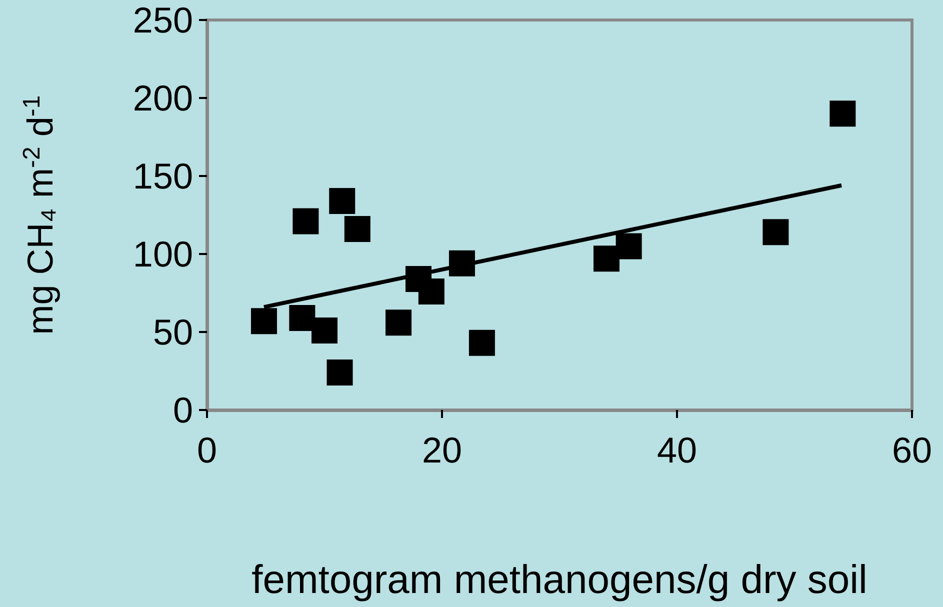 The image size is (943, 607). What do you see at coordinates (912, 450) in the screenshot?
I see `x-tick-label: 60` at bounding box center [912, 450].